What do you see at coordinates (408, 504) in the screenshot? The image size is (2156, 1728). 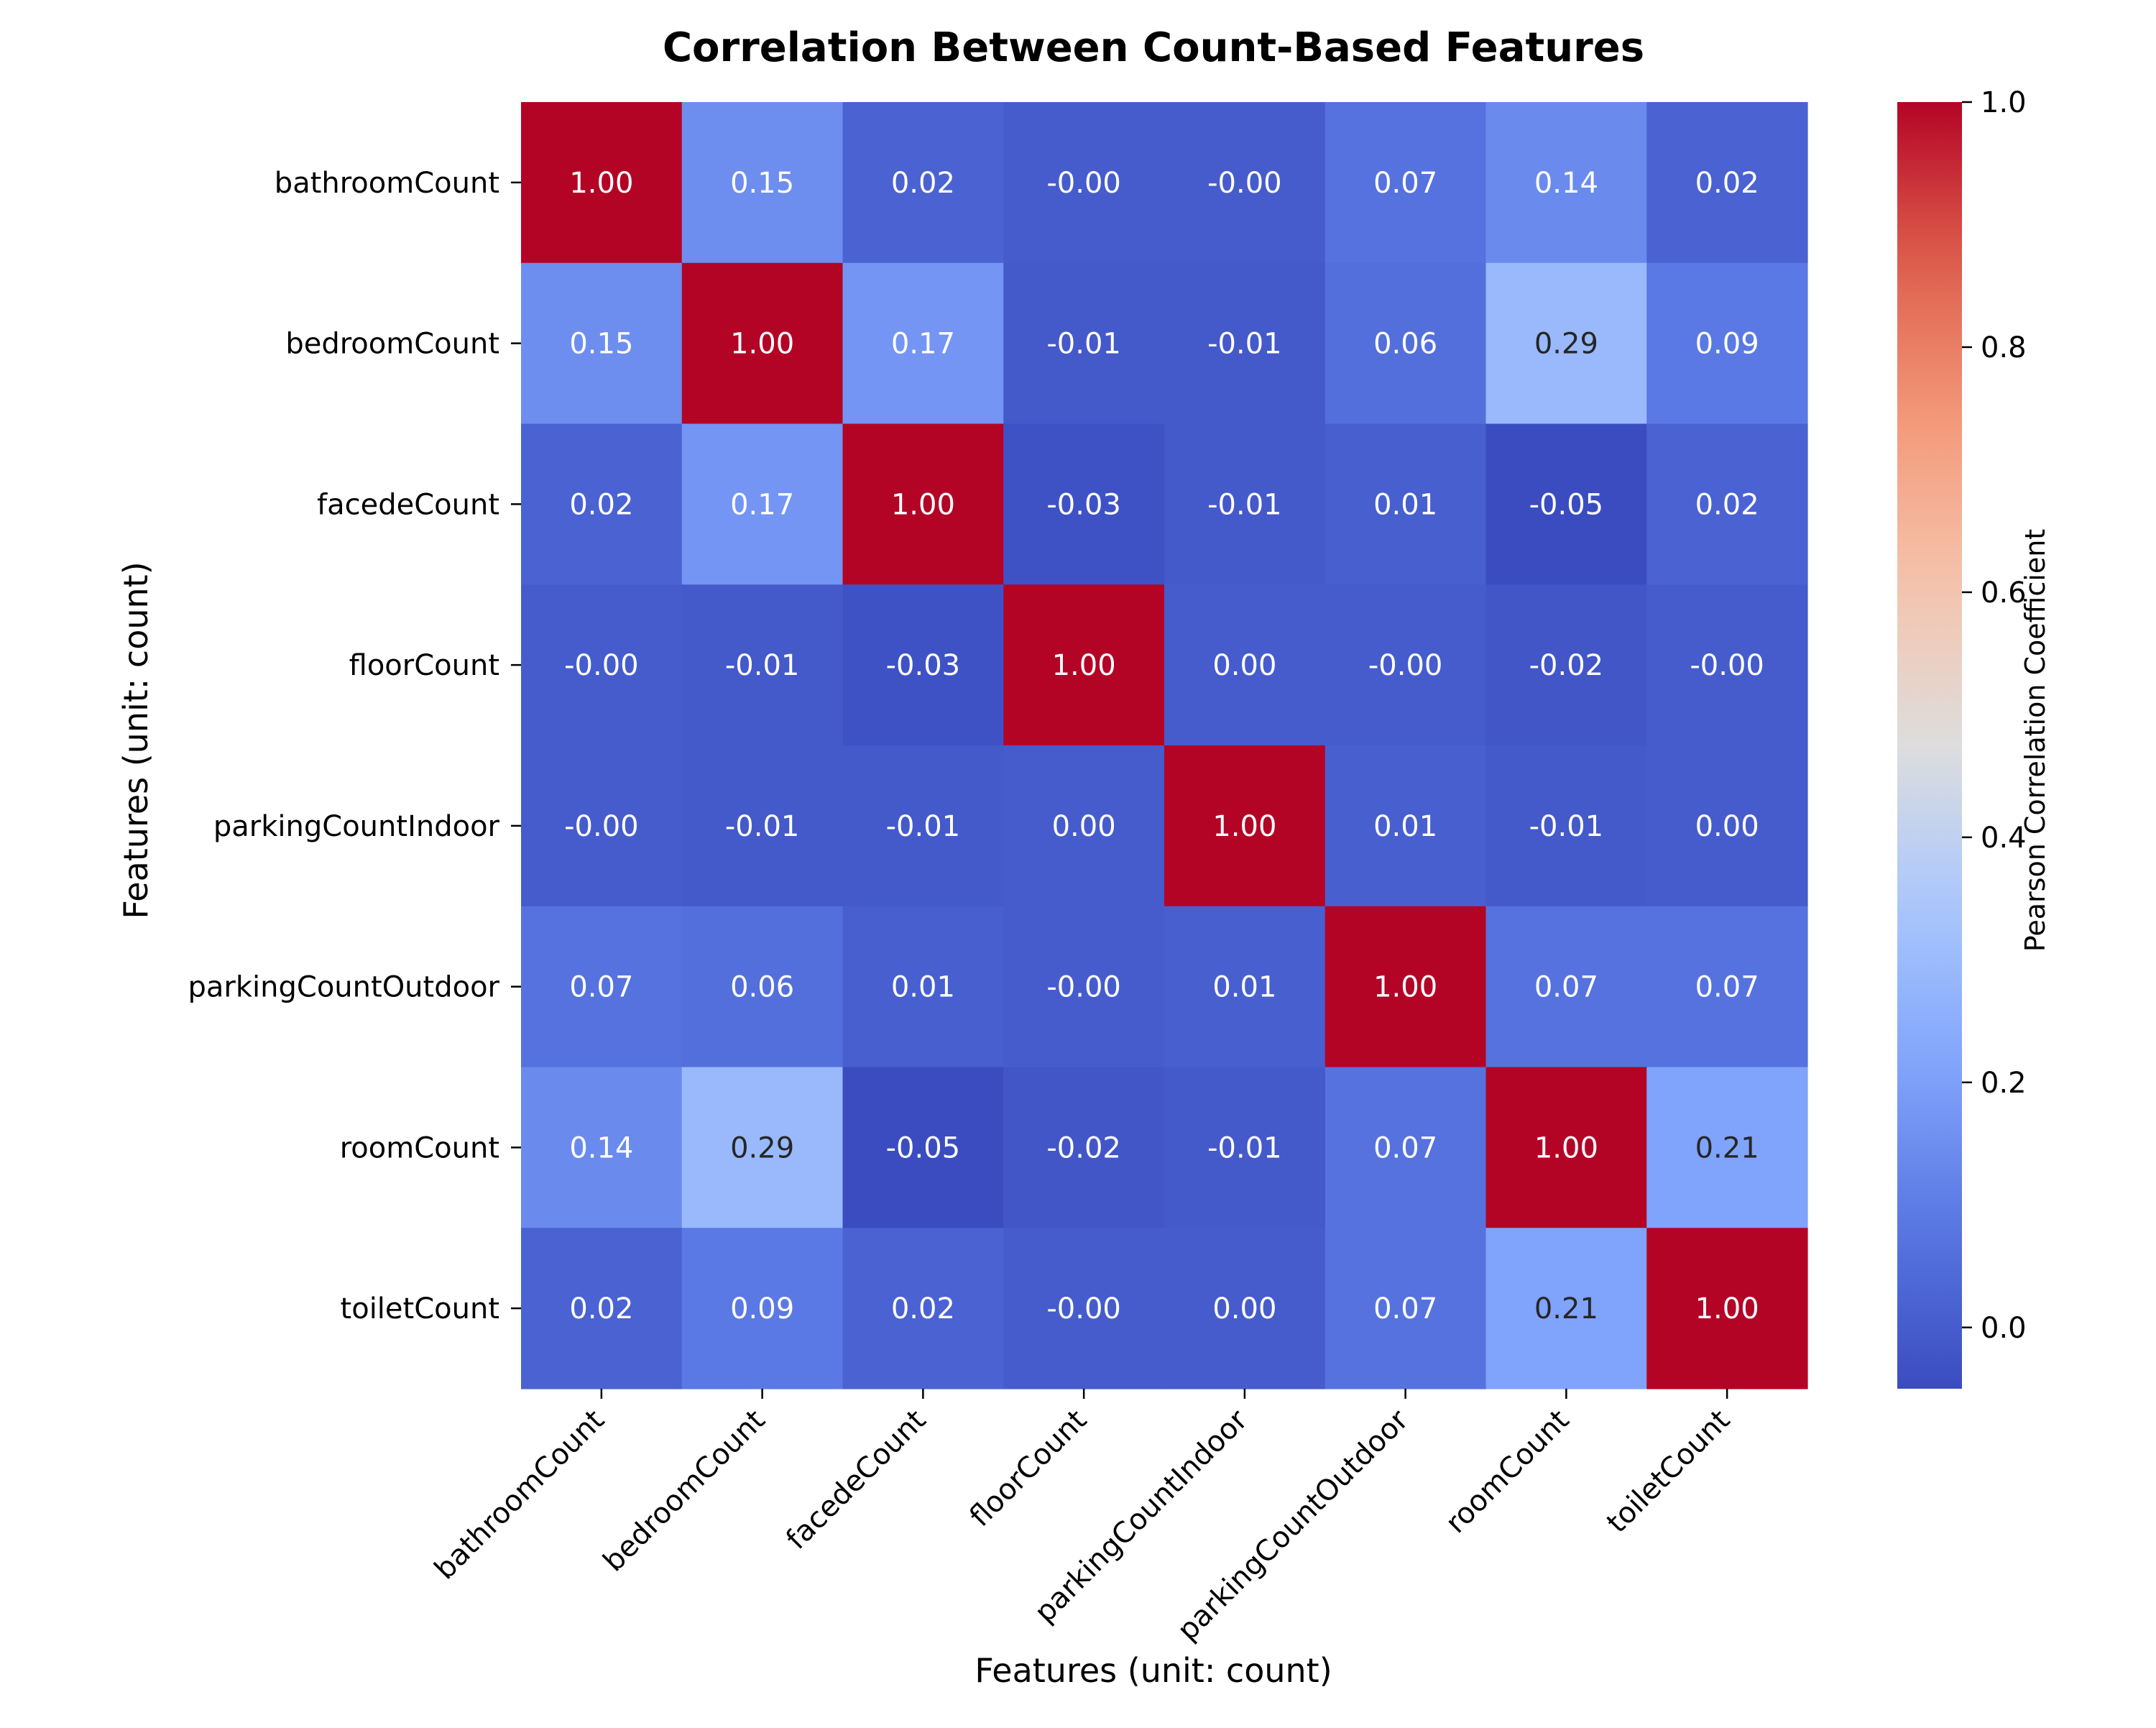 I see `y-tick-label: facedeCount` at bounding box center [408, 504].